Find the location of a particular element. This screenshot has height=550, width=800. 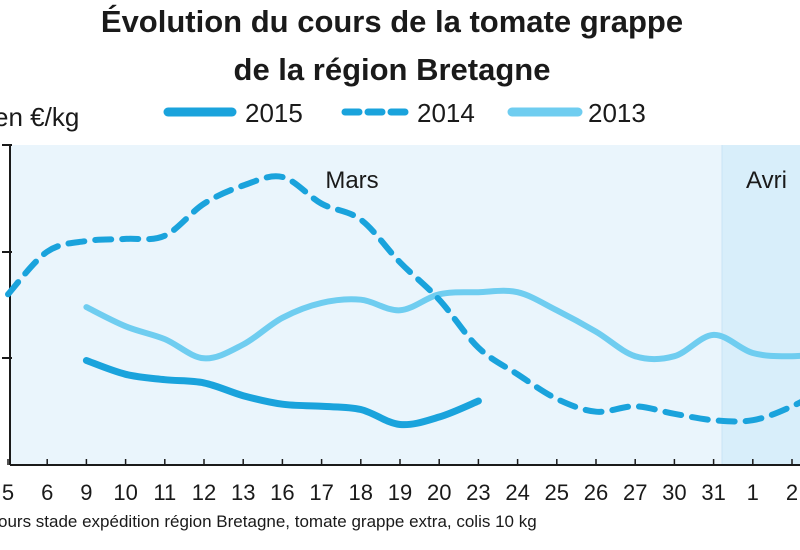

x-tick-label: 6 is located at coordinates (47, 492).